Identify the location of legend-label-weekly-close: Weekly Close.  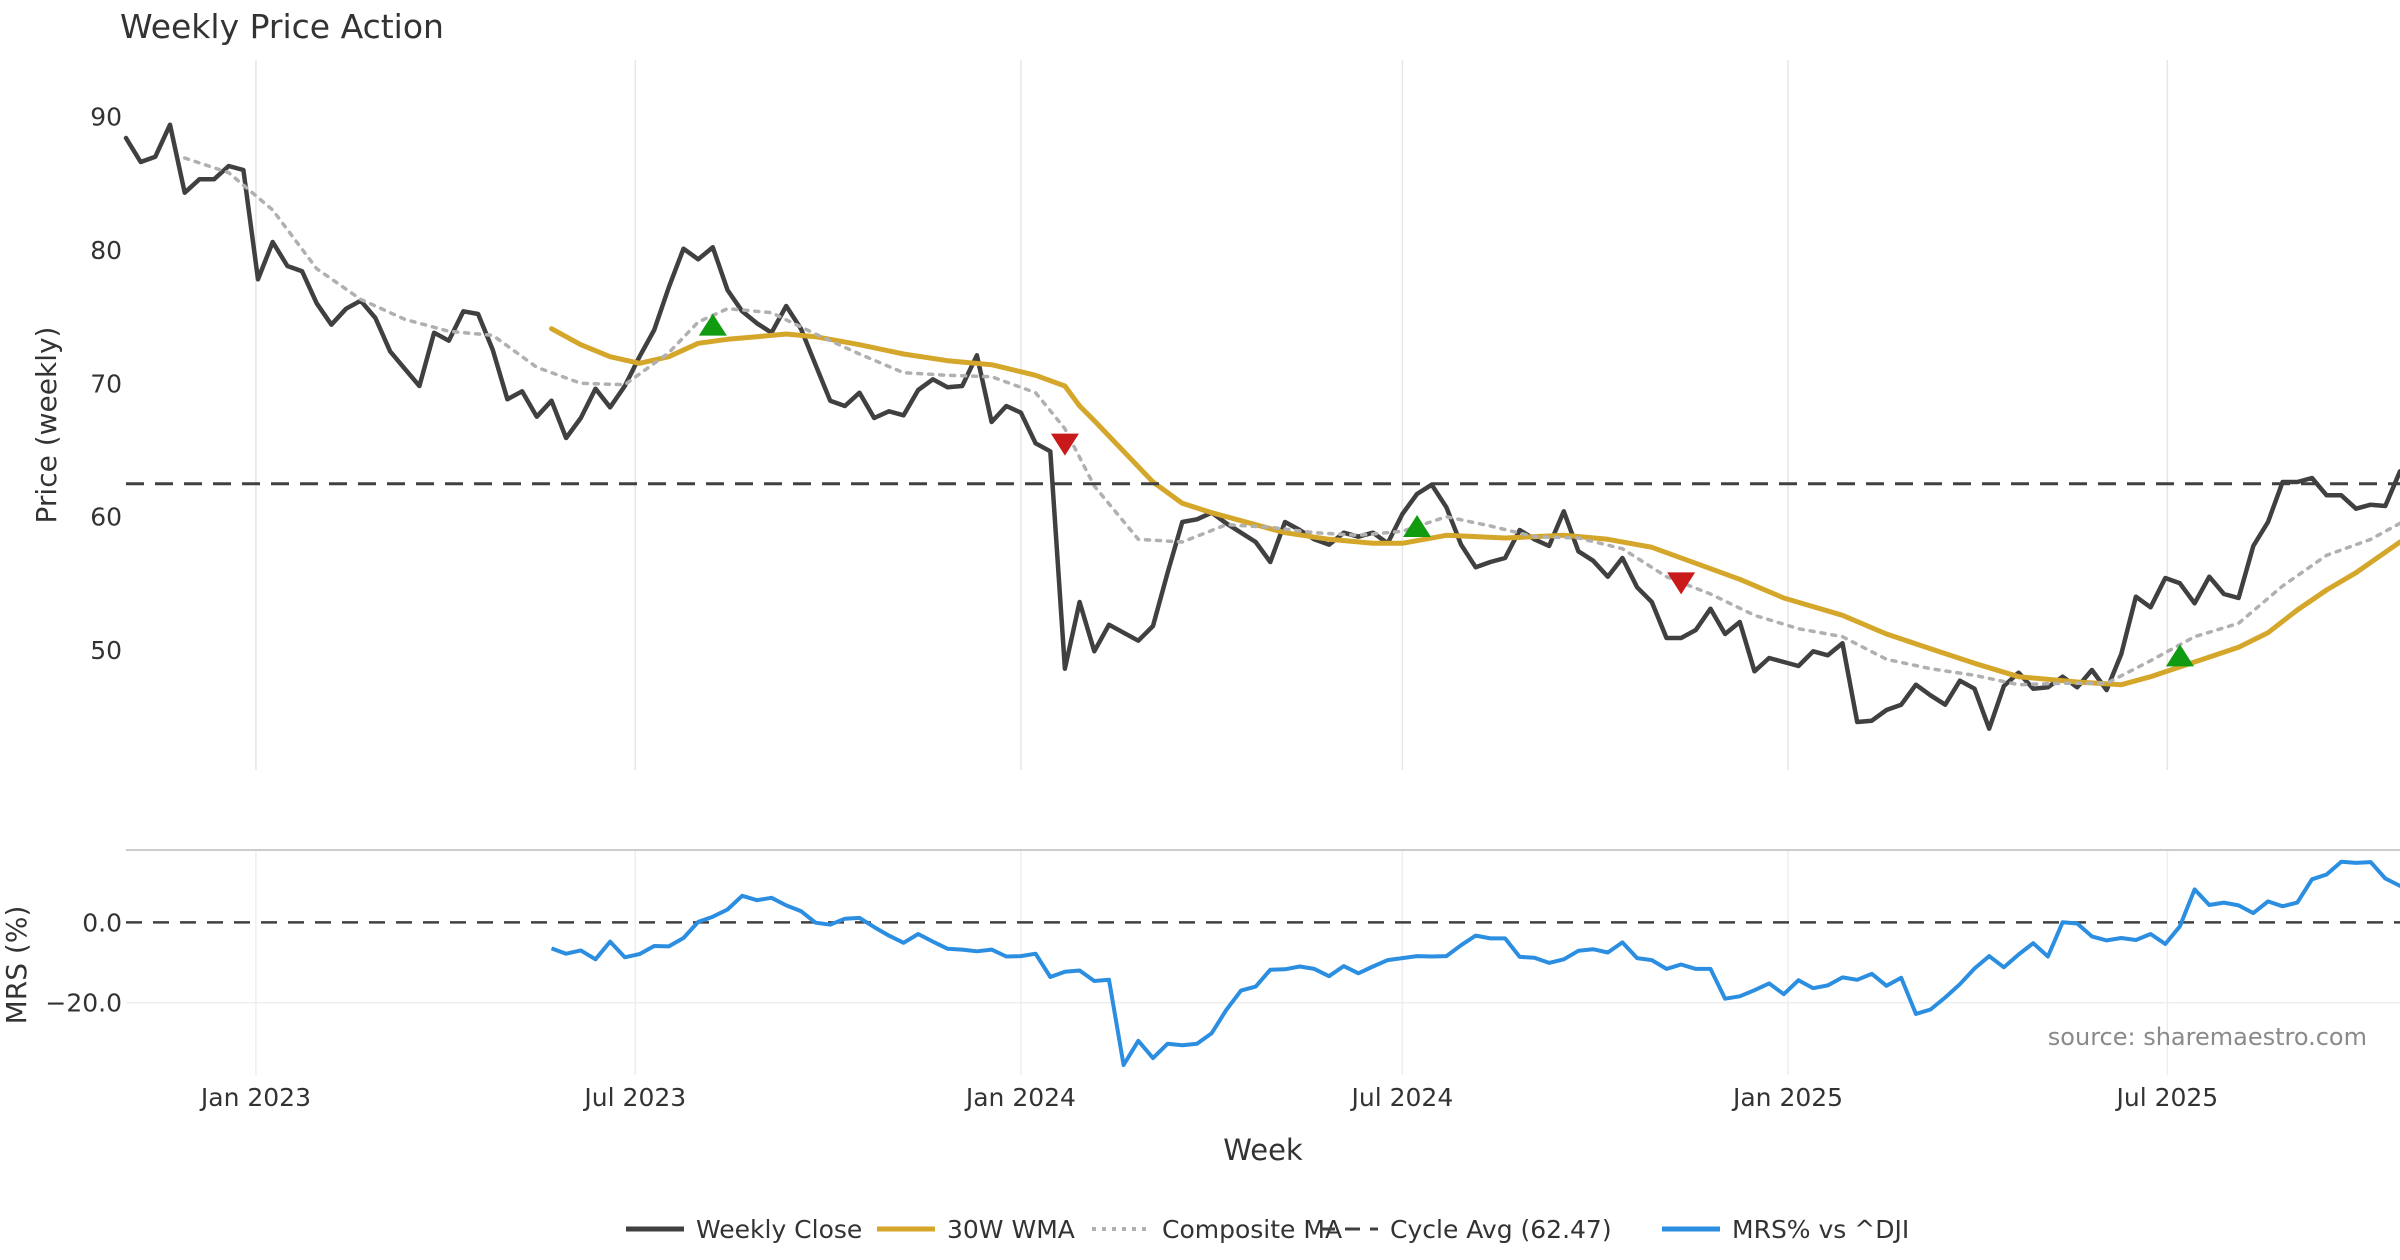
(779, 1229).